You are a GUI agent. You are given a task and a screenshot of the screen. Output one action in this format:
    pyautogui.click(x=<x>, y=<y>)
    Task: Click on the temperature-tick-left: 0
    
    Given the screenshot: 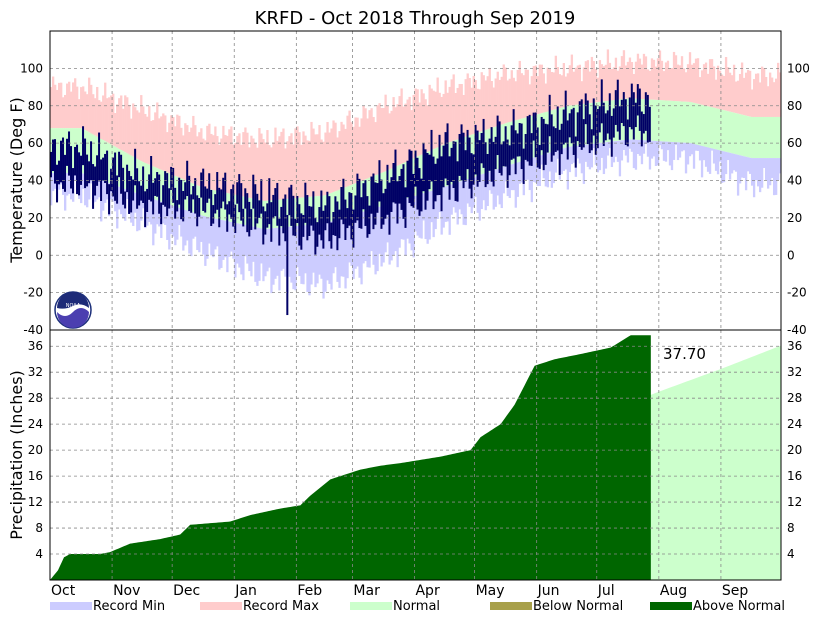 What is the action you would take?
    pyautogui.click(x=39, y=255)
    